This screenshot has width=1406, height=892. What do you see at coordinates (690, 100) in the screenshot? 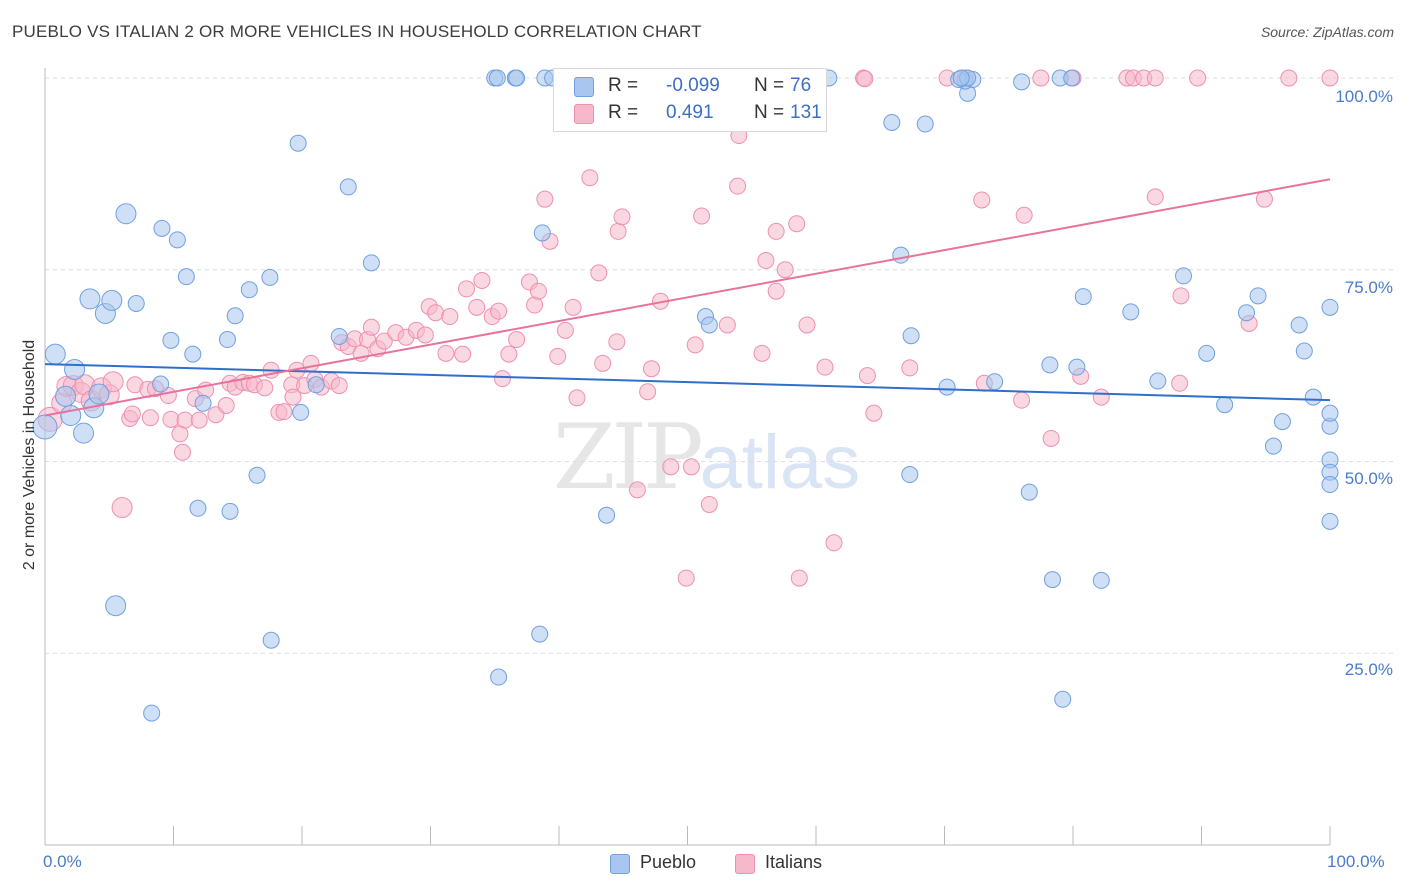
I see `correlation-legend: R = -0.099 N = 76 R = 0.491 N = 131` at bounding box center [690, 100].